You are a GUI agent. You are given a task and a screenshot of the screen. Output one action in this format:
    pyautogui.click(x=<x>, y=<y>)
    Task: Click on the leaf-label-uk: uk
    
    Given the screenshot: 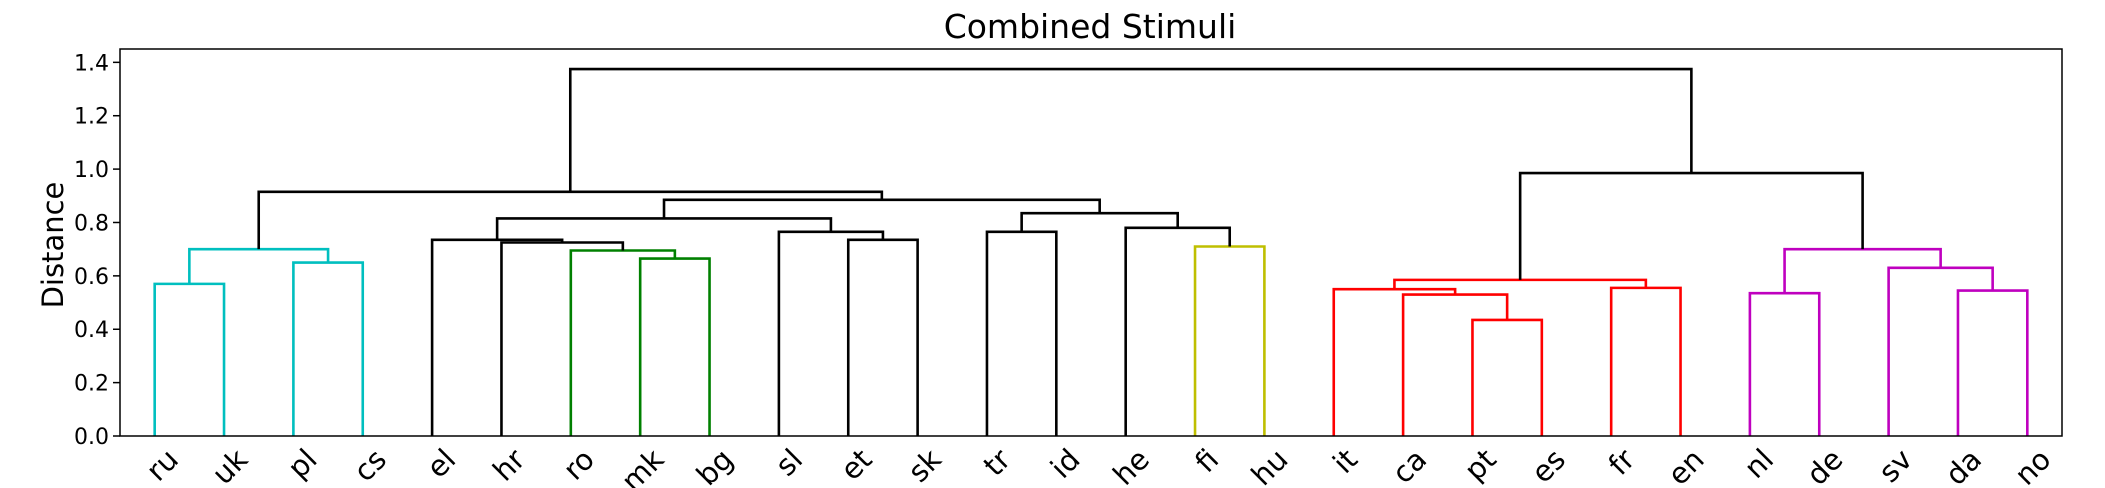 What is the action you would take?
    pyautogui.click(x=229, y=465)
    